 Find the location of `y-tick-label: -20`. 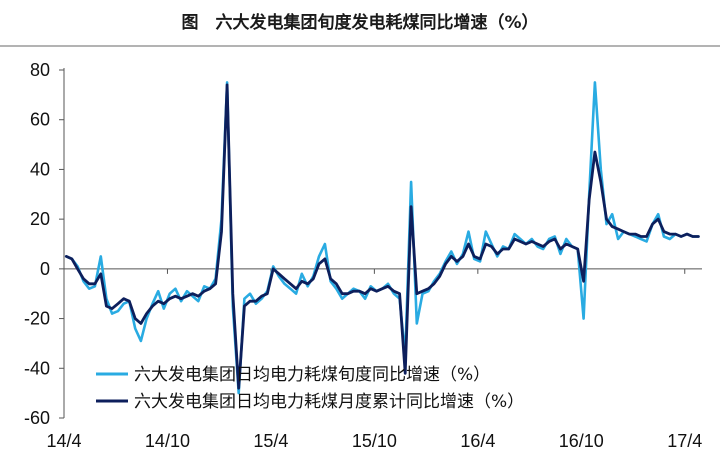

y-tick-label: -20 is located at coordinates (37, 319).